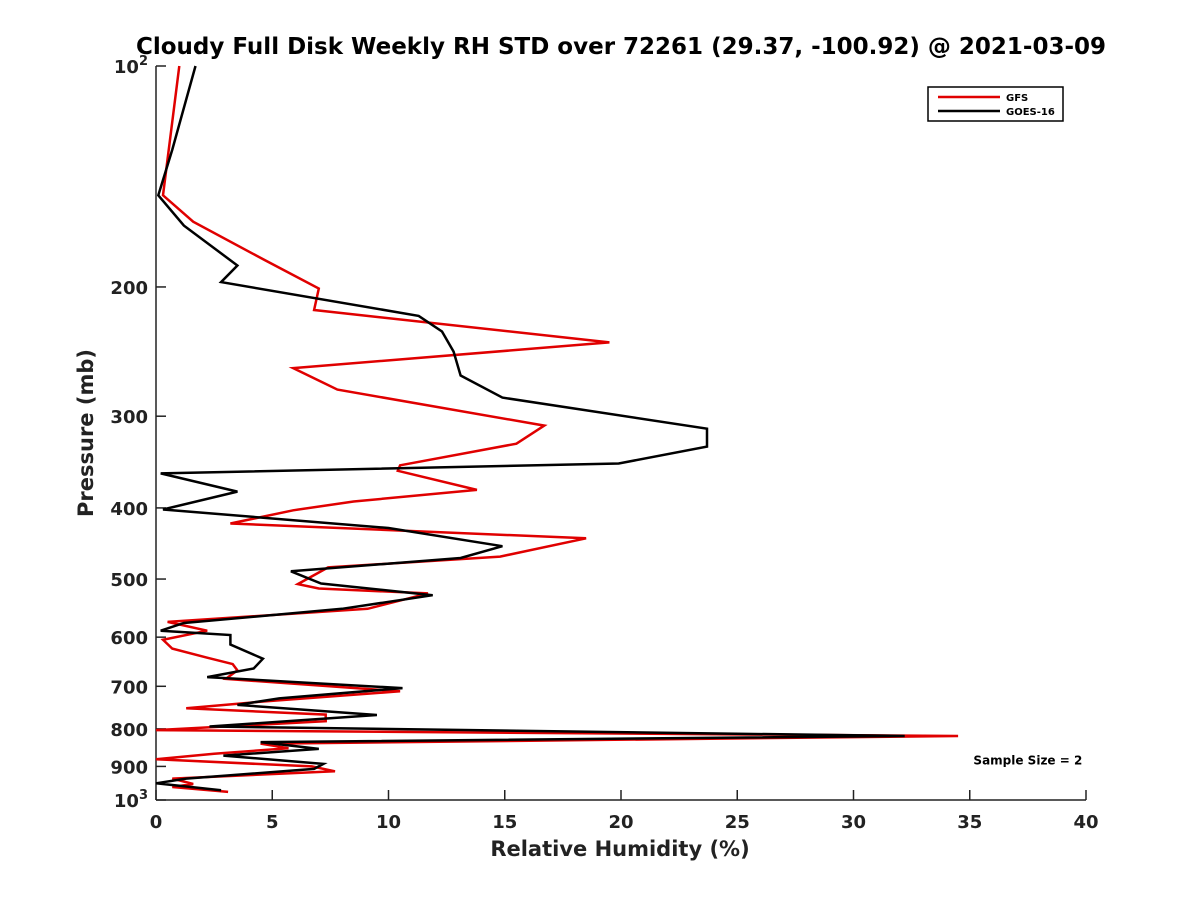 Image resolution: width=1200 pixels, height=900 pixels. I want to click on y-tick-label: 10², so click(131, 66).